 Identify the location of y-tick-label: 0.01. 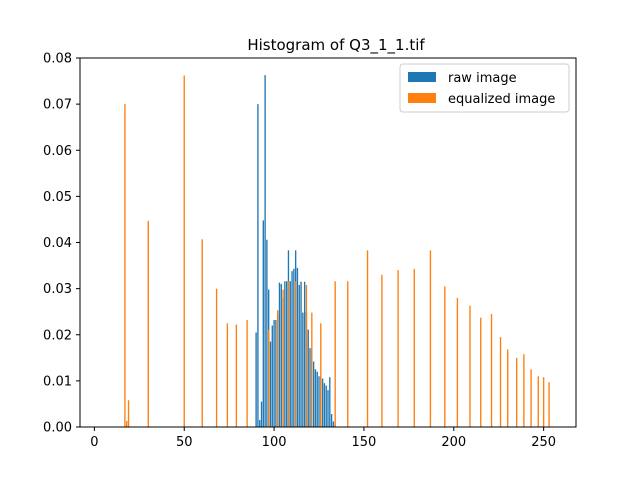
(57, 381).